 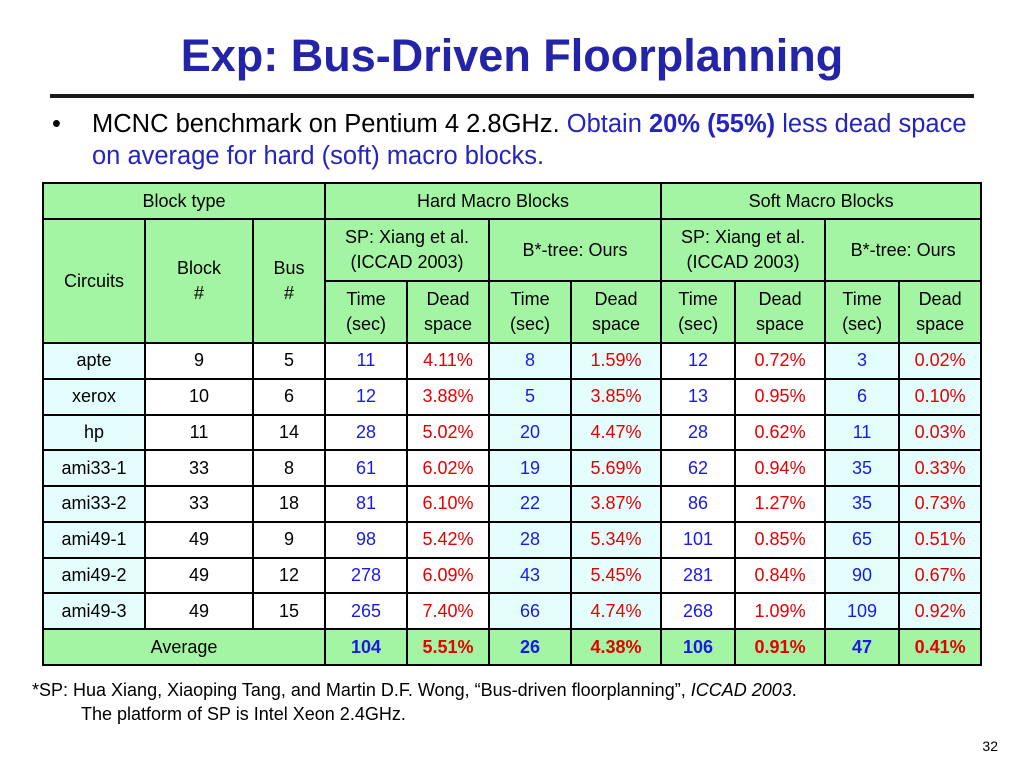 What do you see at coordinates (448, 361) in the screenshot?
I see `cell-dead: 4.11%` at bounding box center [448, 361].